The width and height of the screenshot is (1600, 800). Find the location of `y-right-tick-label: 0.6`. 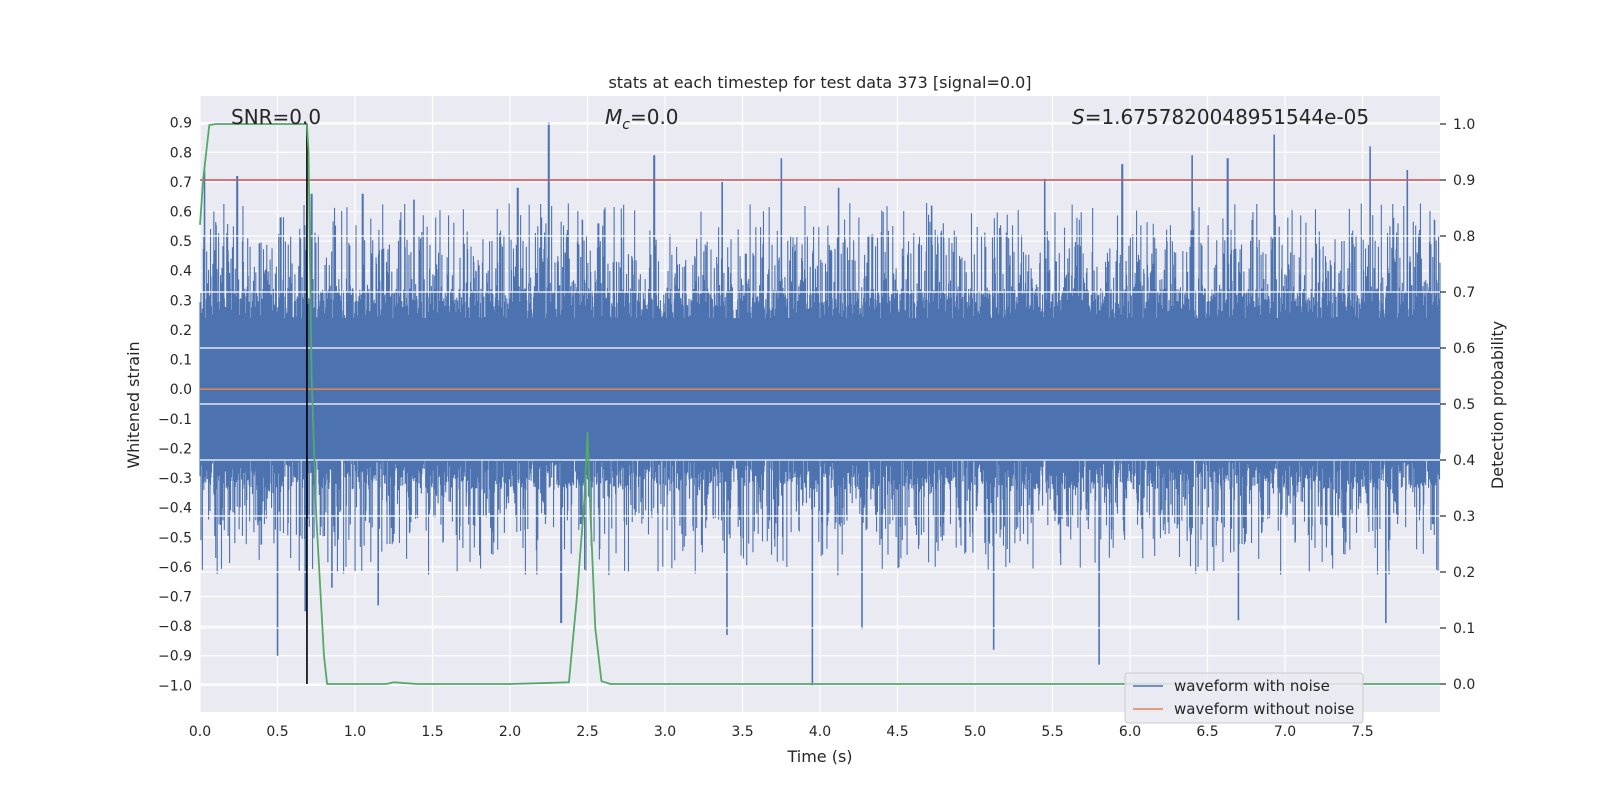

y-right-tick-label: 0.6 is located at coordinates (1464, 349).